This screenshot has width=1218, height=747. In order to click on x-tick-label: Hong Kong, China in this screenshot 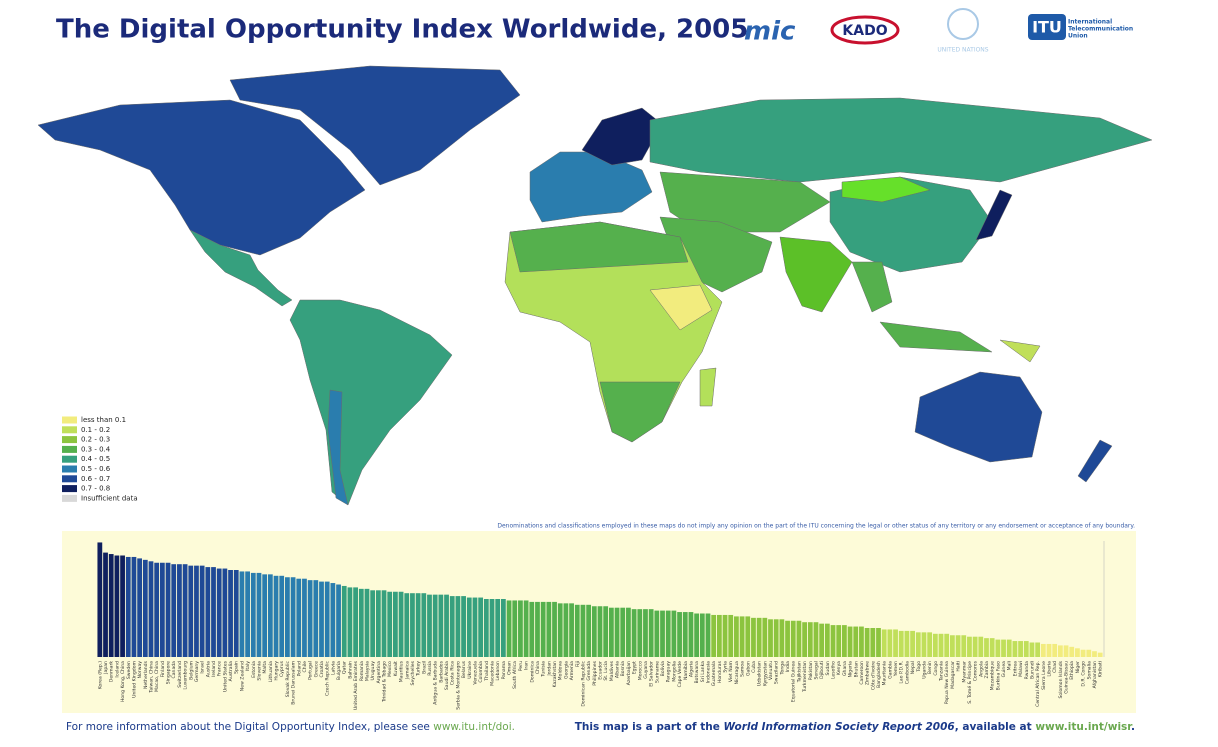, I will do `click(123, 681)`.